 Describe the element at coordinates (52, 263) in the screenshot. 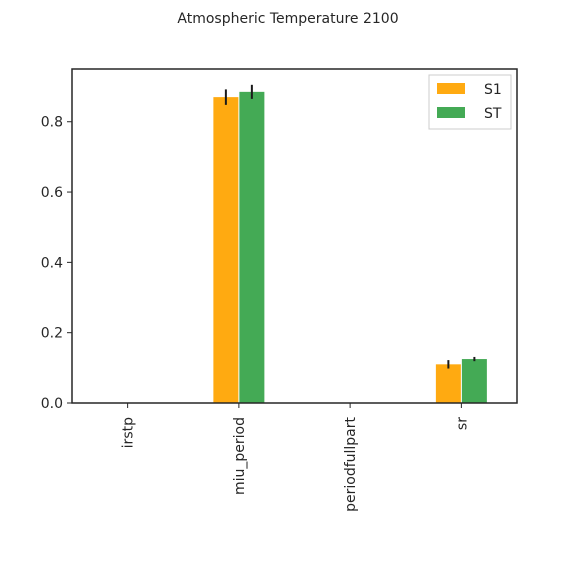

I see `y-tick-label: 0.4` at that location.